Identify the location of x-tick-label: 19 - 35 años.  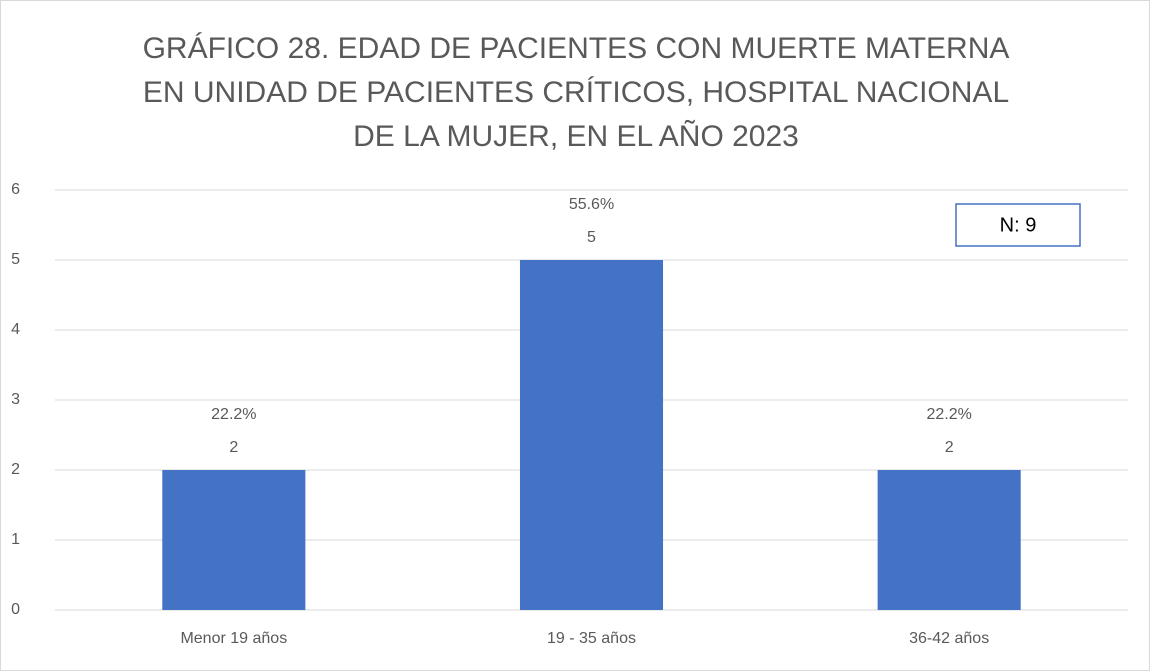
(591, 638).